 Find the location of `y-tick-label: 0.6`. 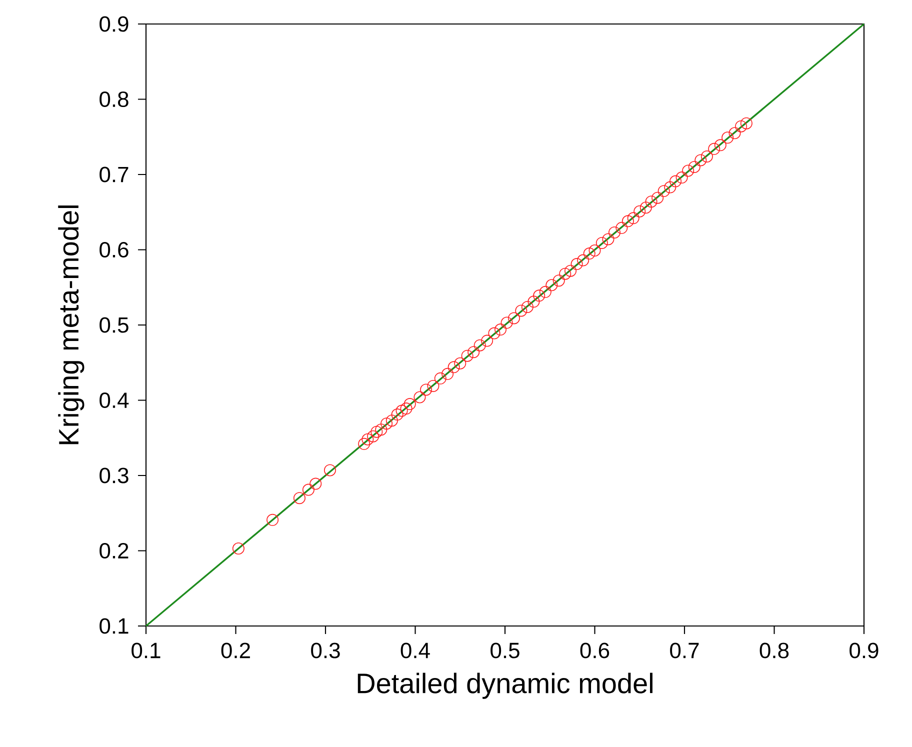

y-tick-label: 0.6 is located at coordinates (114, 250).